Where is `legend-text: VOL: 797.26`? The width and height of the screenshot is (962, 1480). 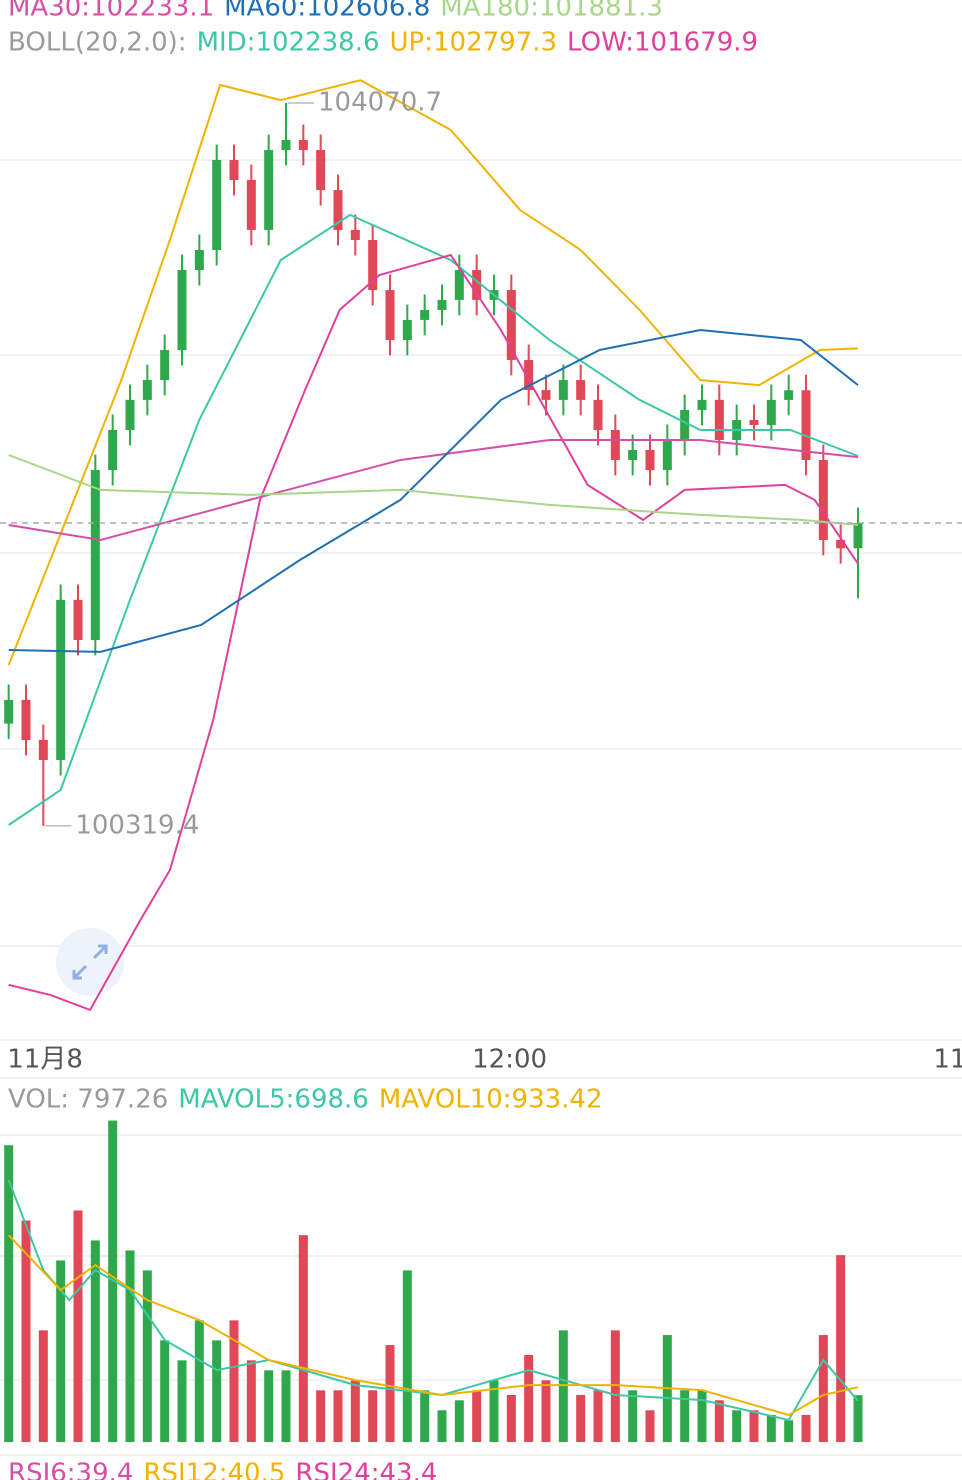 legend-text: VOL: 797.26 is located at coordinates (88, 1100).